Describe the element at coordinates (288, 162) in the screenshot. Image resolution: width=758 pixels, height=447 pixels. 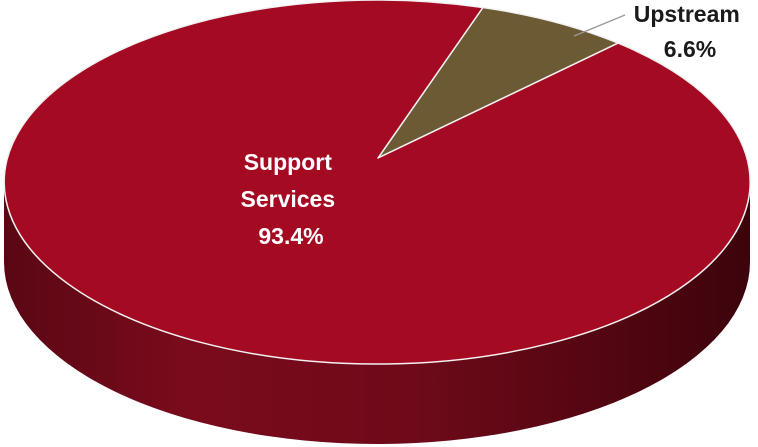
I see `slice-label-line-1: Support` at that location.